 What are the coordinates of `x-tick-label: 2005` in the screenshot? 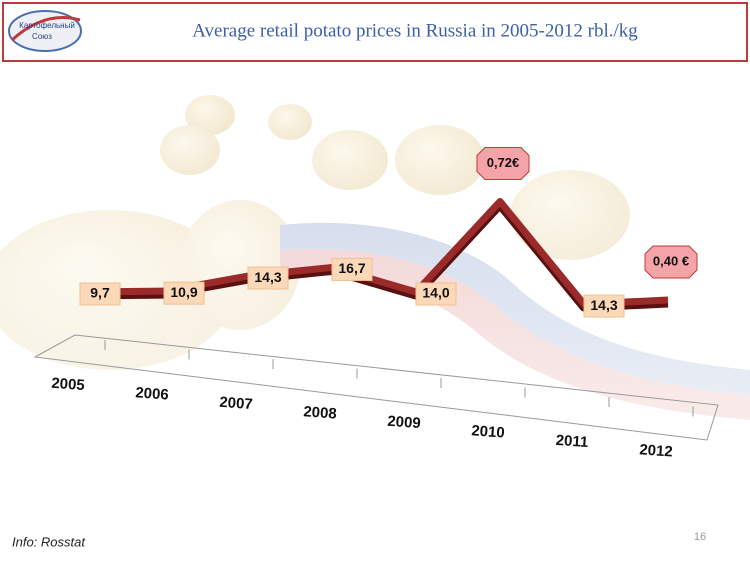 It's located at (68, 384).